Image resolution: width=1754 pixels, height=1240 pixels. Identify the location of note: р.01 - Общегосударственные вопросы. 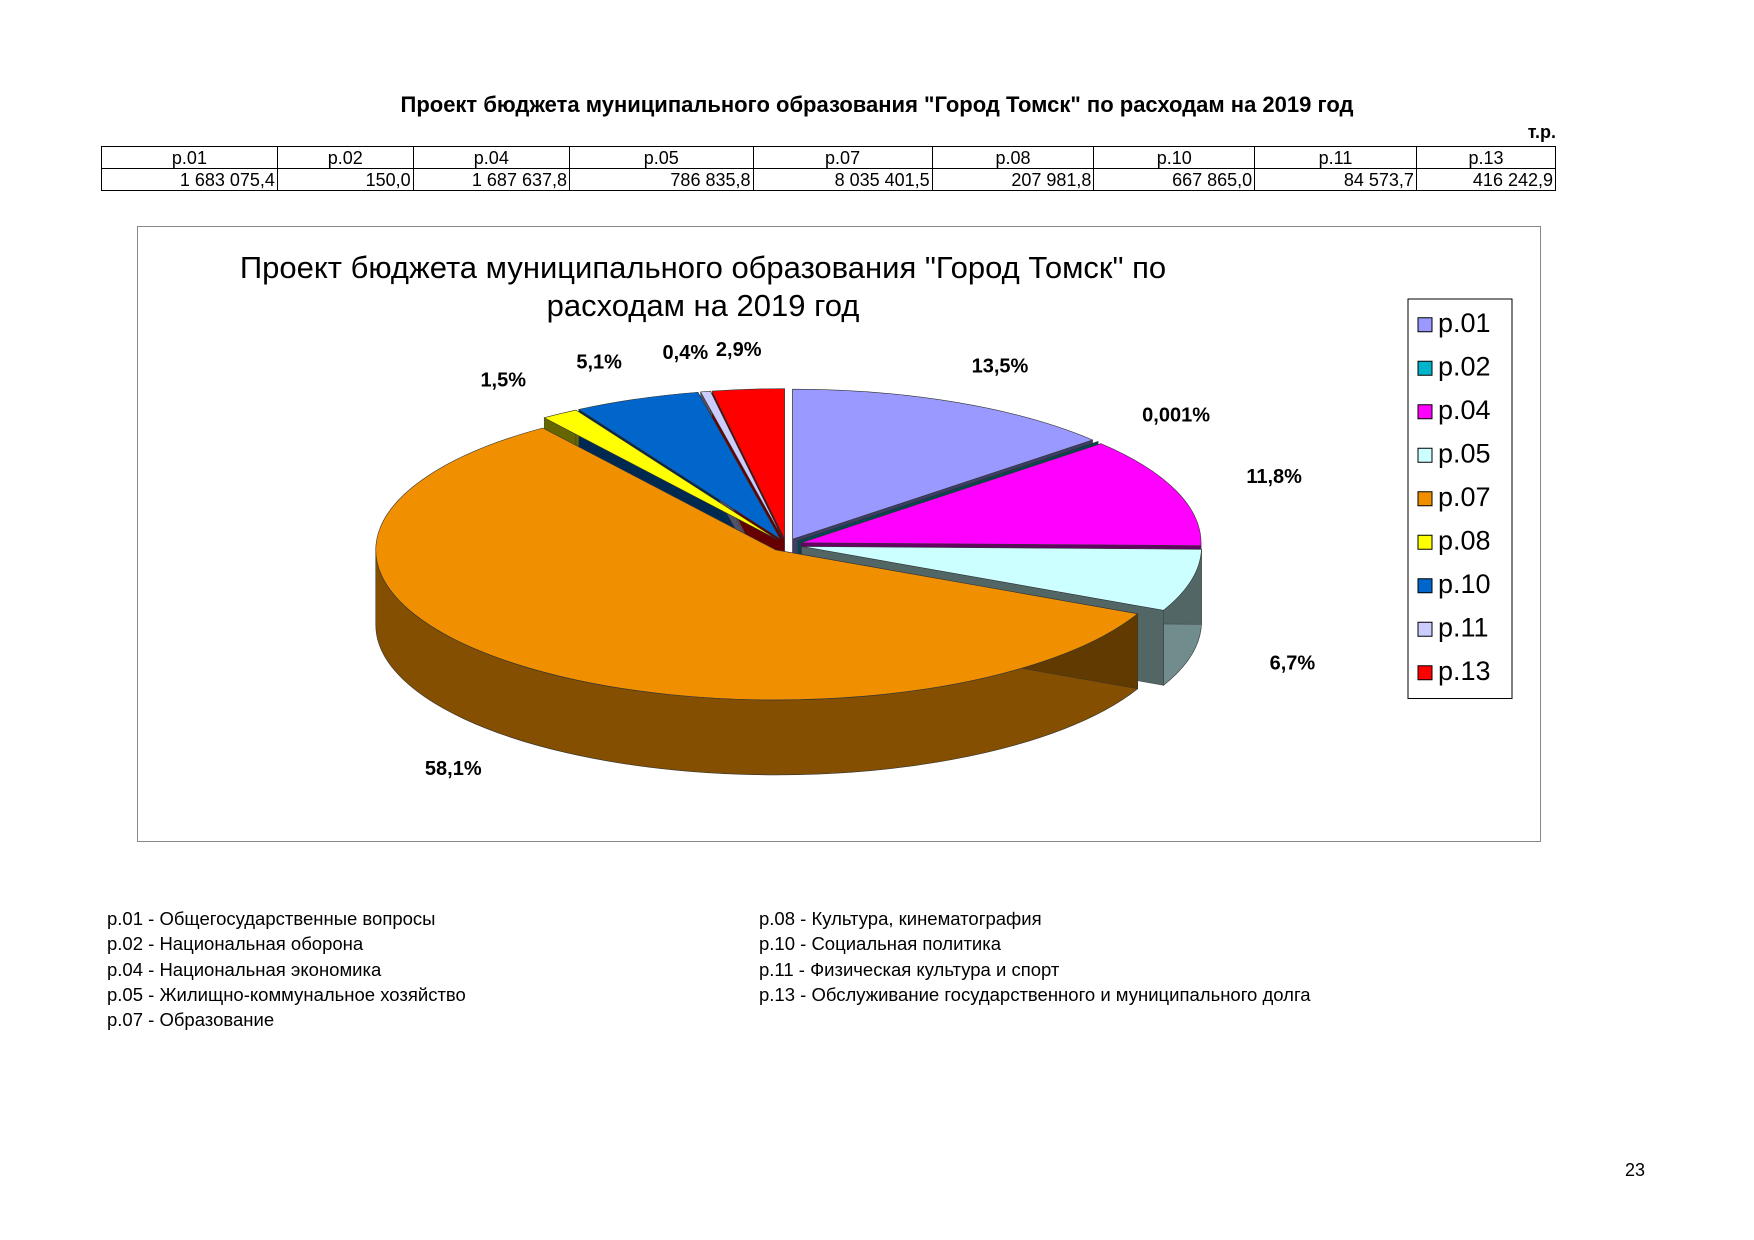
(271, 918).